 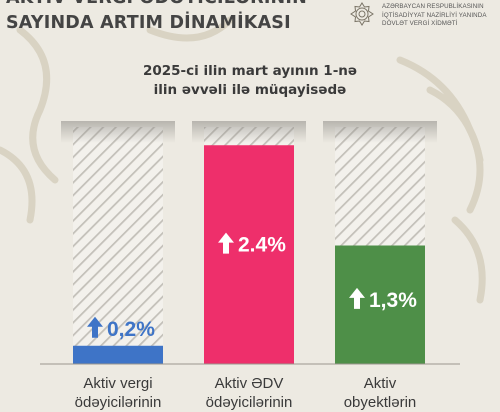 I want to click on category-label-3-line-1: Aktiv, so click(x=380, y=383).